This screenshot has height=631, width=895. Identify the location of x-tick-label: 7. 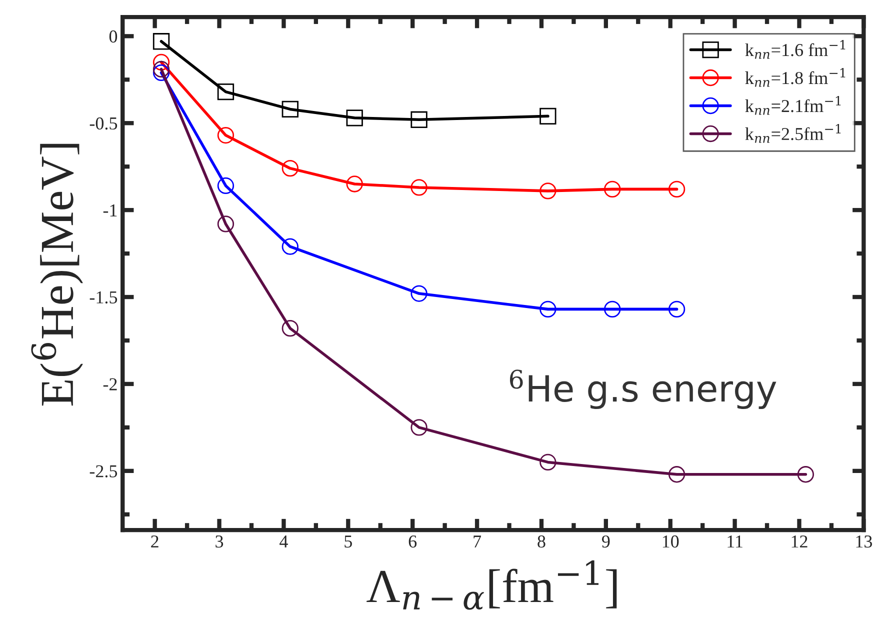
(478, 542).